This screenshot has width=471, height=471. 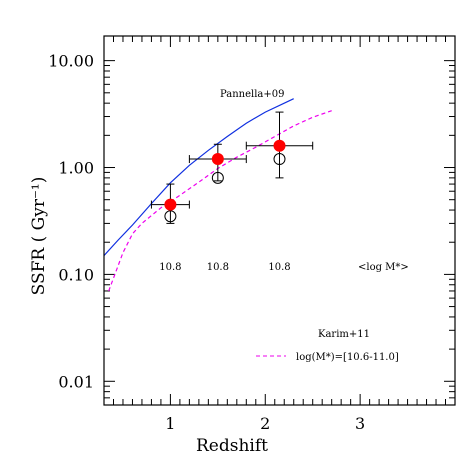 I want to click on data-points, so click(x=232, y=167).